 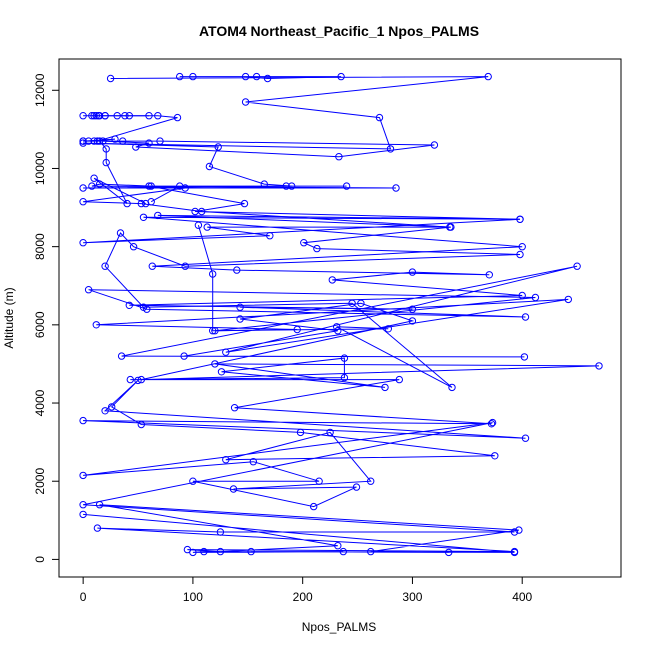 What do you see at coordinates (40, 324) in the screenshot?
I see `y-tick-label: 6000` at bounding box center [40, 324].